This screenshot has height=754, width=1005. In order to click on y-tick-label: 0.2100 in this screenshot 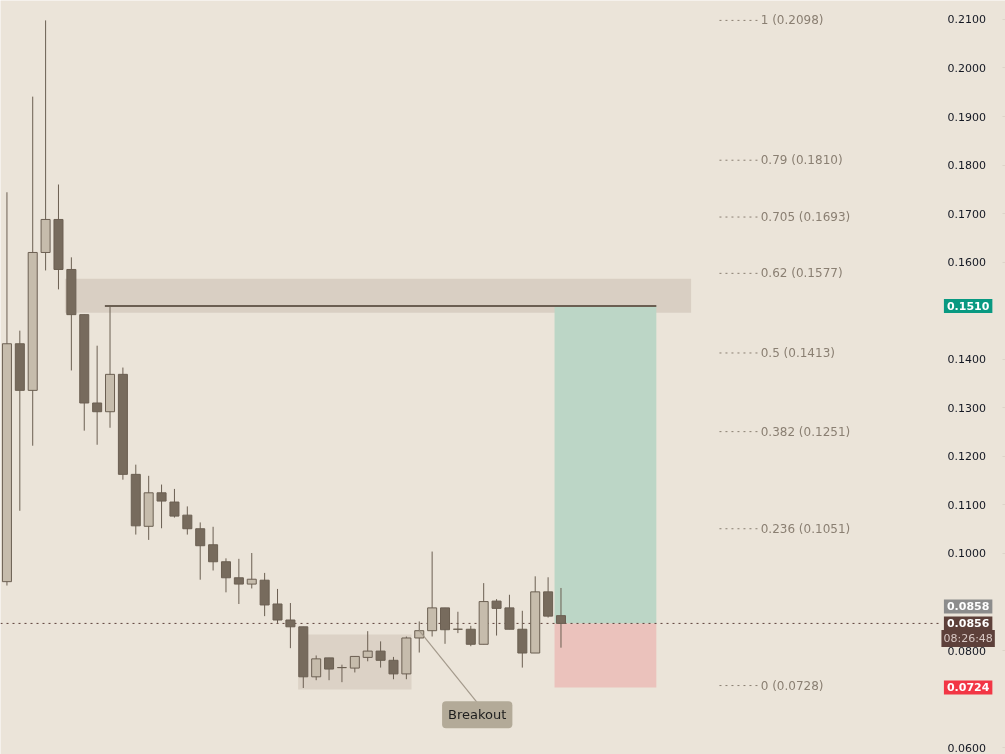, I will do `click(966, 20)`.